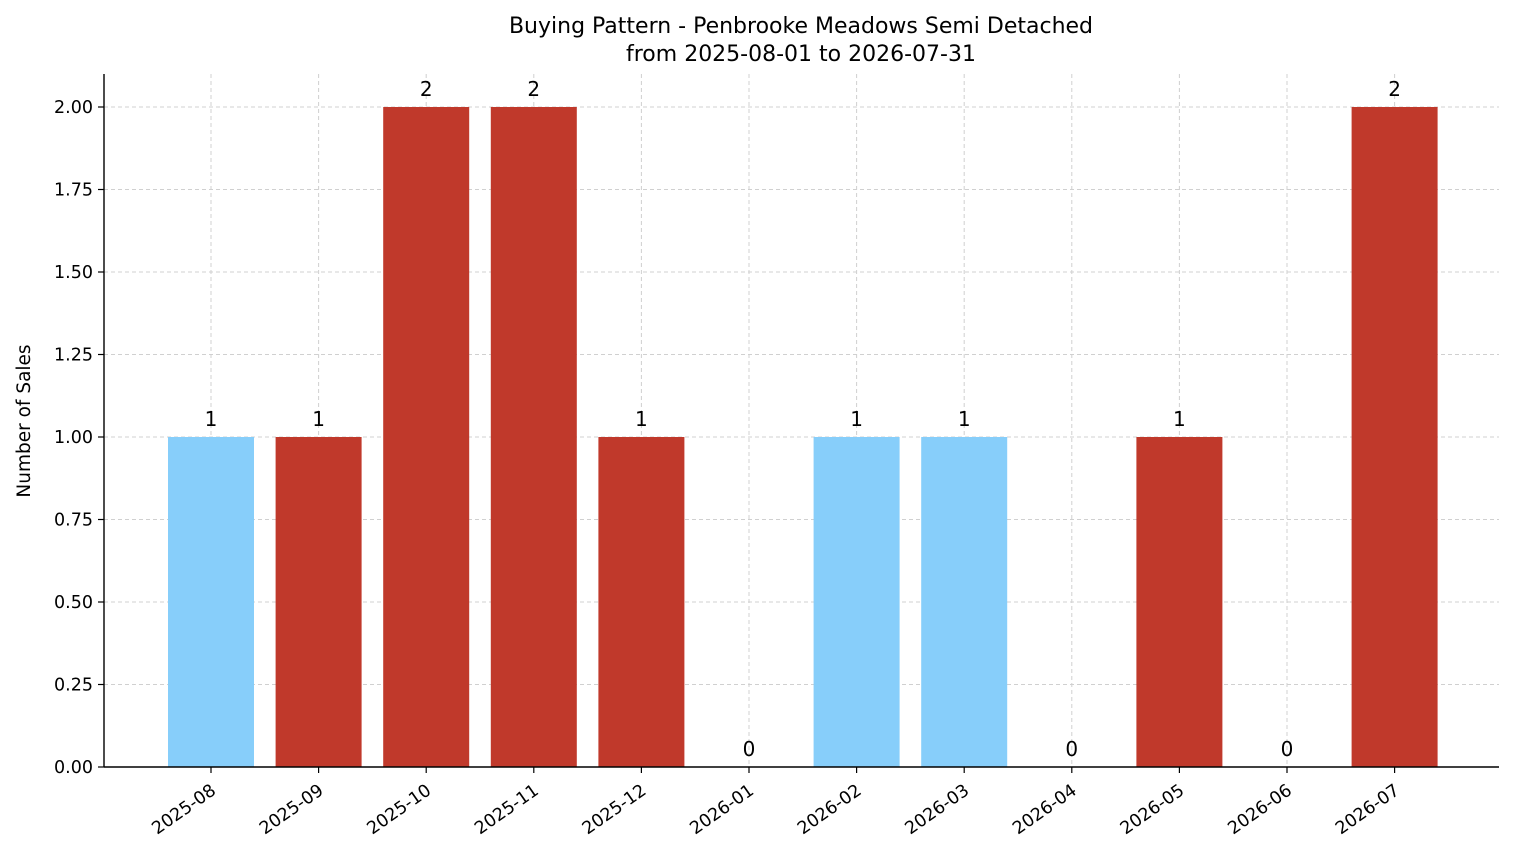  I want to click on x-tick-label-2026-01: 2026-01, so click(721, 810).